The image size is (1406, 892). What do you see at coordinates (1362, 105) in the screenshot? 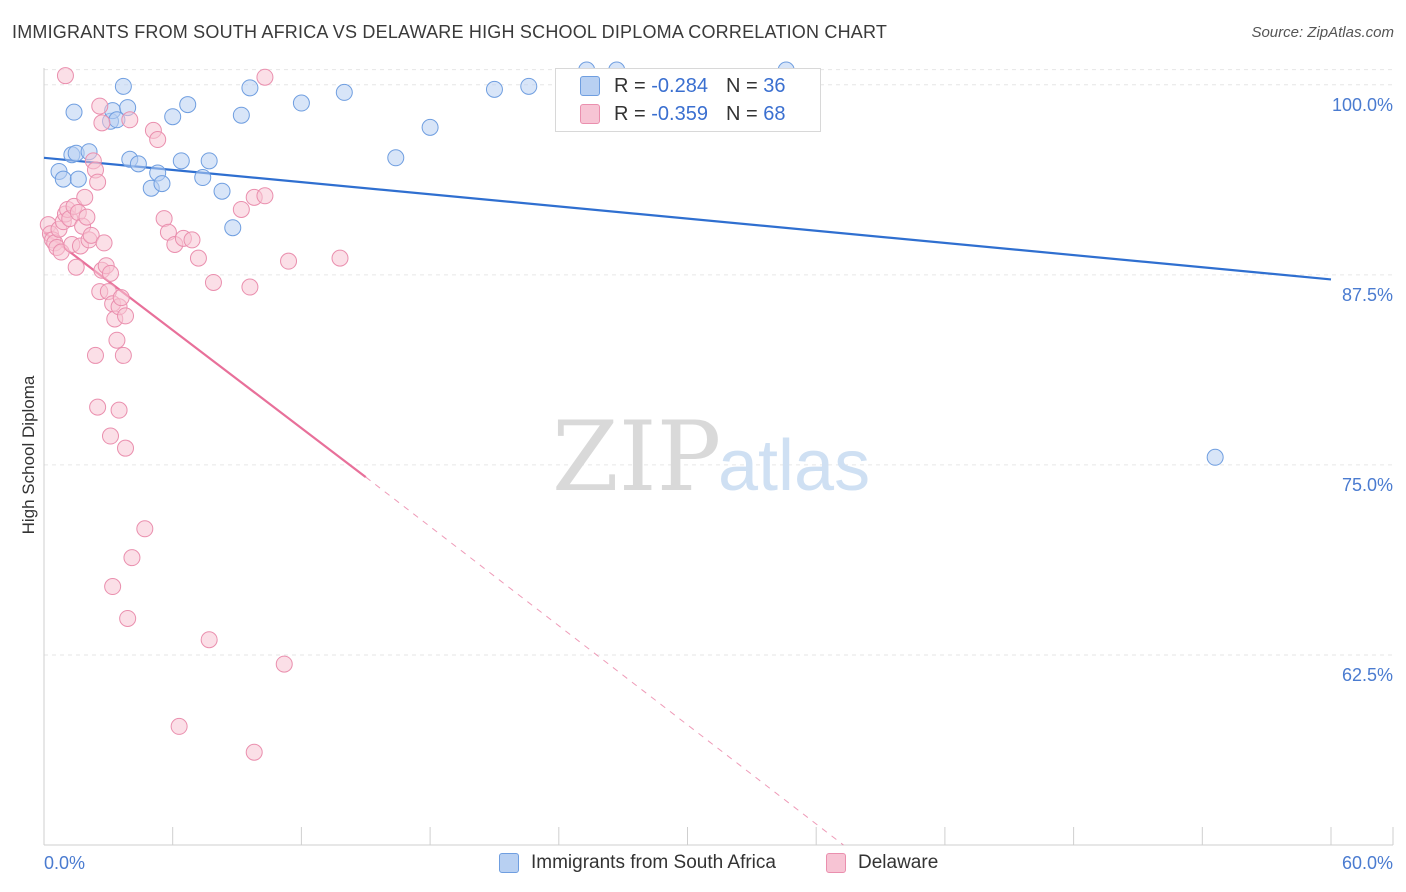
I see `y-tick-label: 100.0%` at bounding box center [1362, 105].